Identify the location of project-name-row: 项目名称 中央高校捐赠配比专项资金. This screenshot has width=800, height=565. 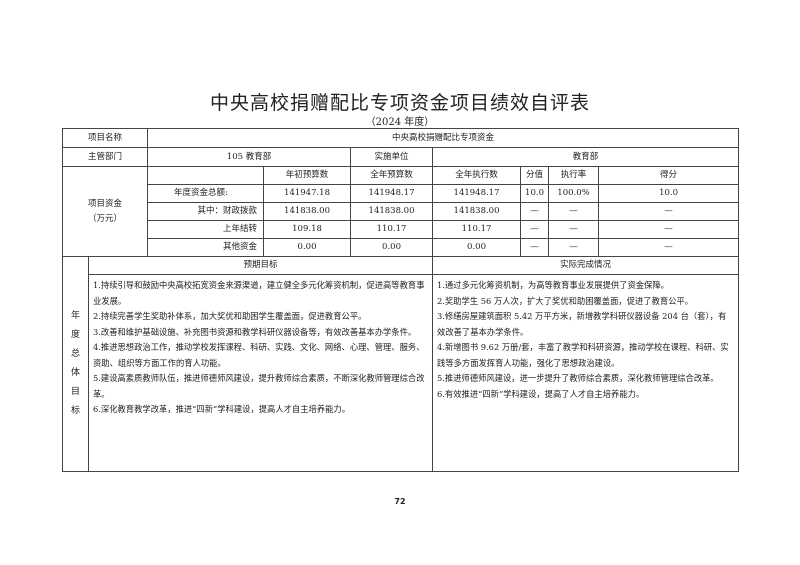
(400, 138).